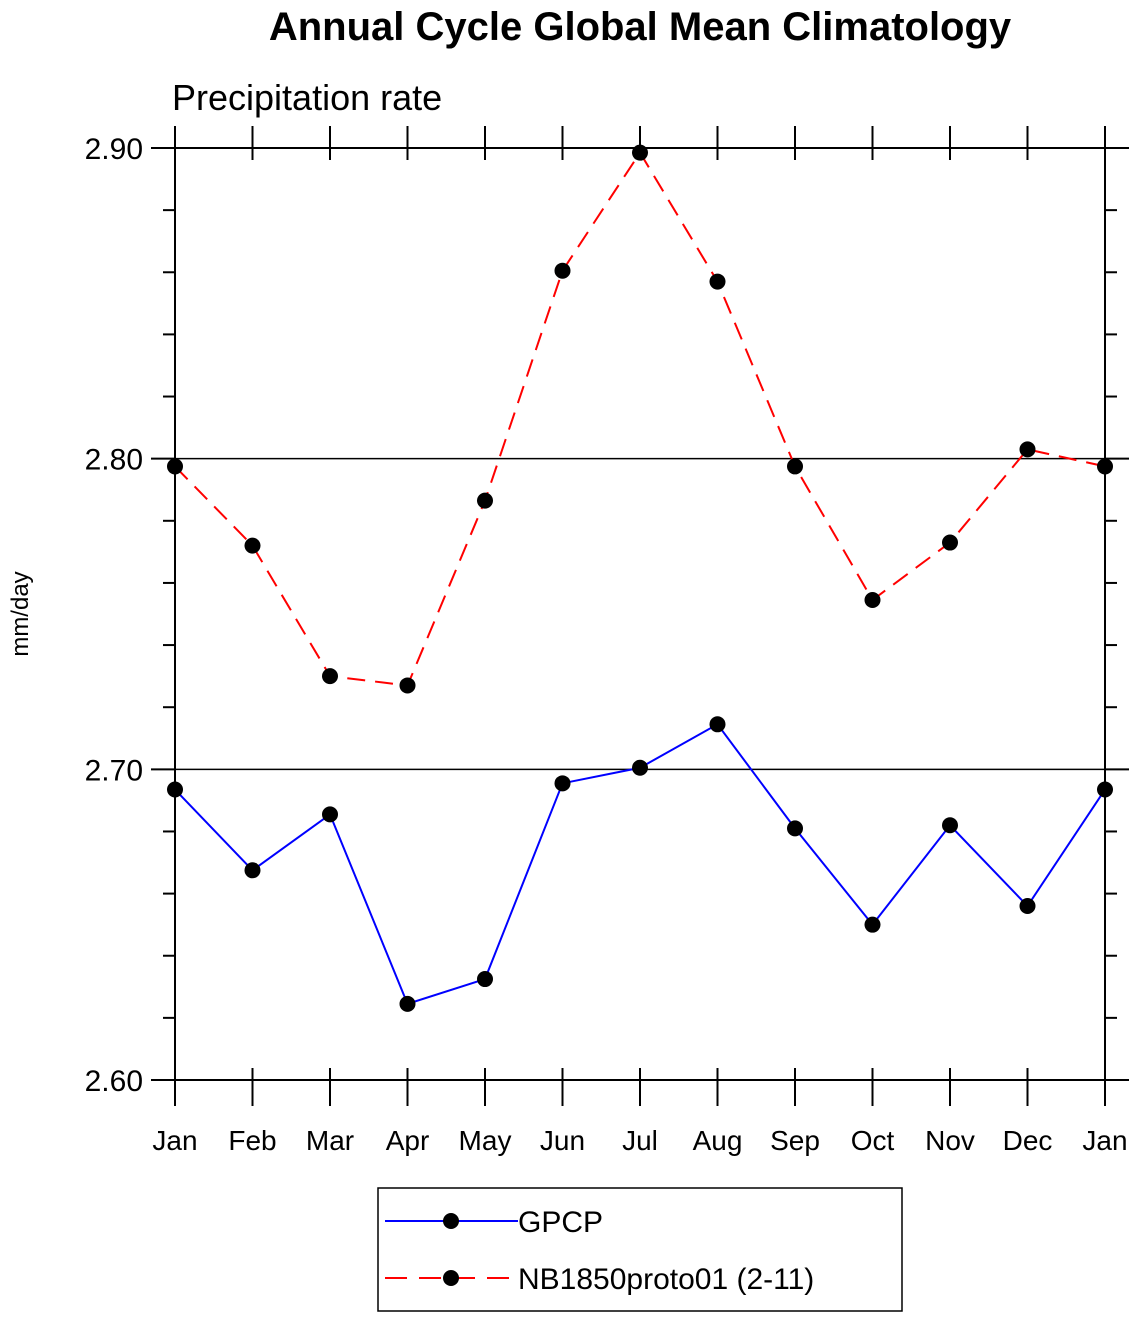  I want to click on x-tick-label: Oct, so click(873, 1140).